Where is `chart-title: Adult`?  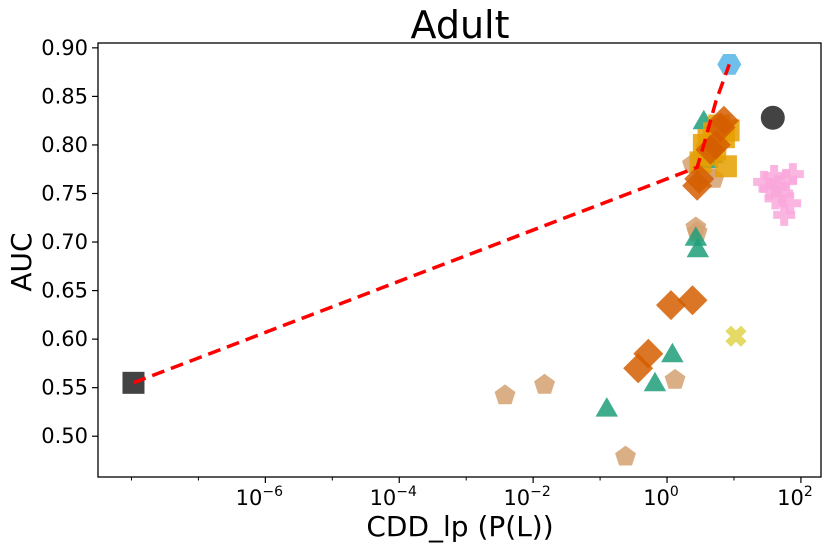
chart-title: Adult is located at coordinates (460, 25).